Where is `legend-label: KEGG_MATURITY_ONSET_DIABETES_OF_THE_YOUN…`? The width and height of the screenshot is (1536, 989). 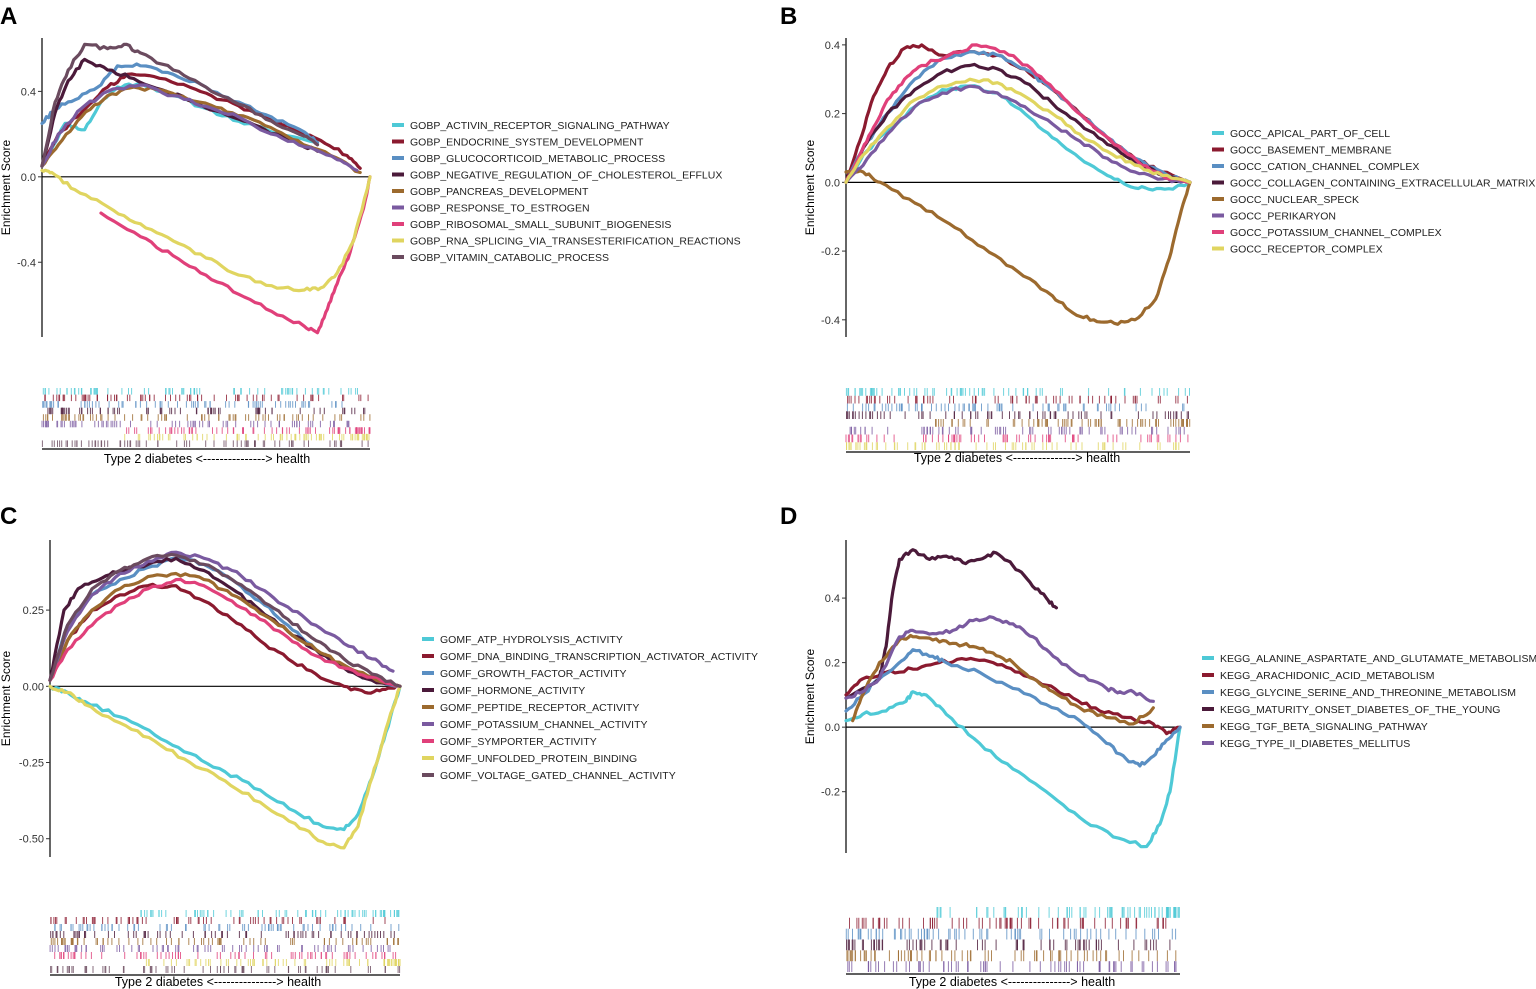 legend-label: KEGG_MATURITY_ONSET_DIABETES_OF_THE_YOUN… is located at coordinates (1360, 710).